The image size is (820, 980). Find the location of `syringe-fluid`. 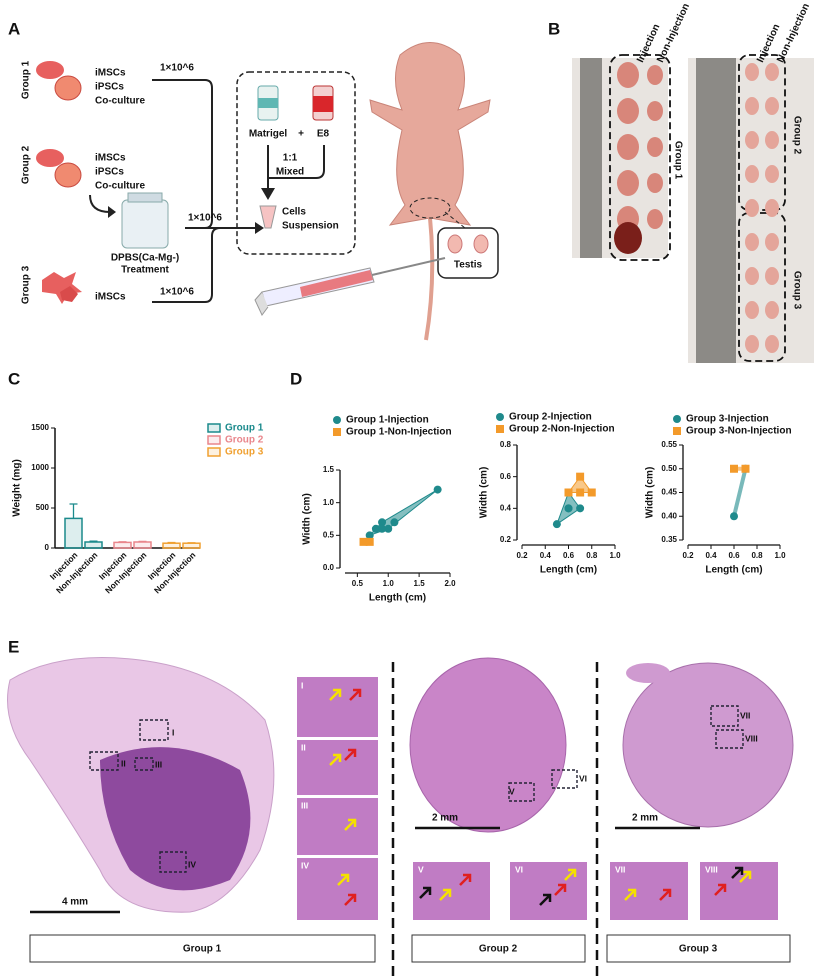

syringe-fluid is located at coordinates (336, 283).